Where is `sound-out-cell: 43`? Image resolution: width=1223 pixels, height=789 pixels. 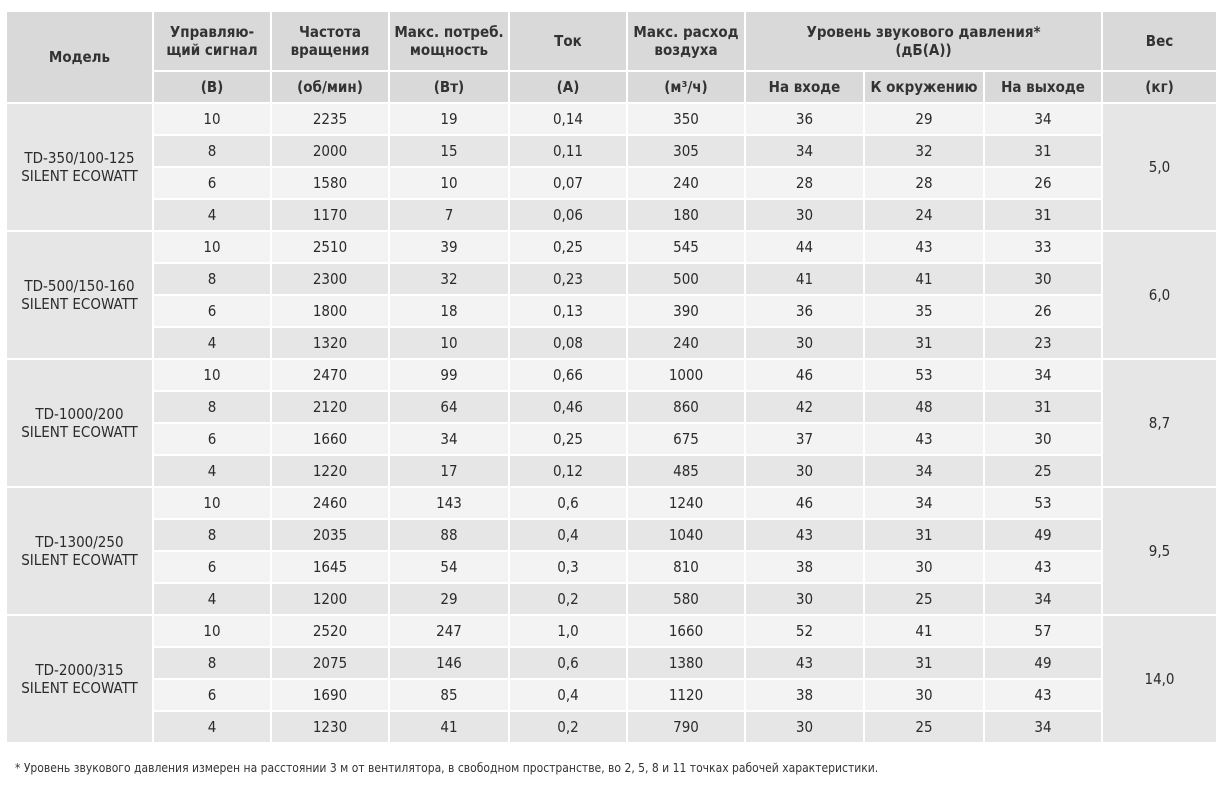 sound-out-cell: 43 is located at coordinates (1043, 567).